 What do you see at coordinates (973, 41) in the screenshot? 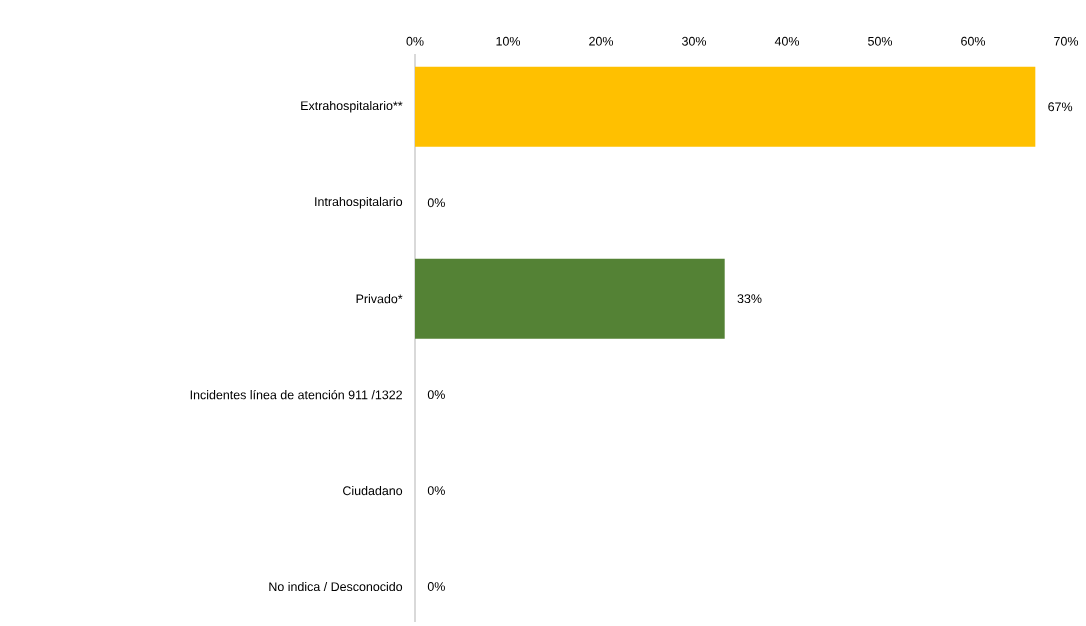
I see `x-tick-label: 60%` at bounding box center [973, 41].